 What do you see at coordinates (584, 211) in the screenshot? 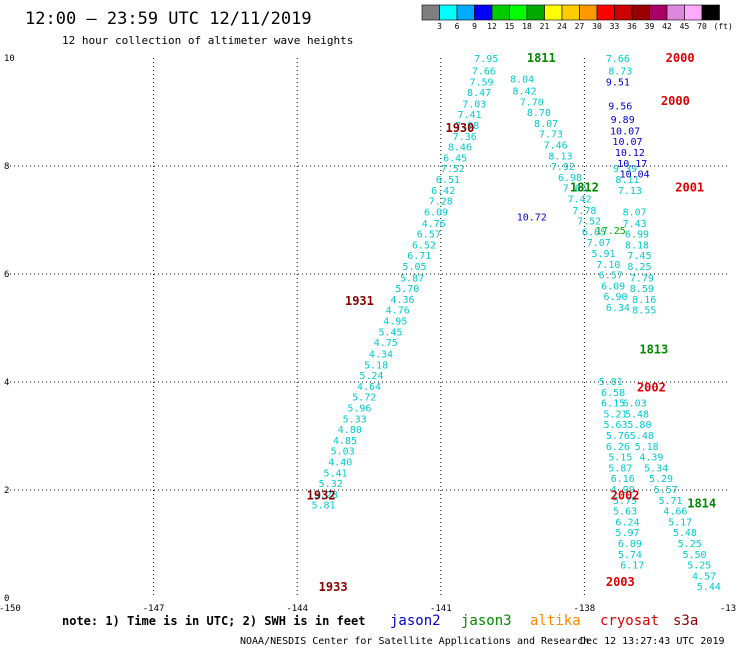
I see `wave-height-point: 7.78` at bounding box center [584, 211].